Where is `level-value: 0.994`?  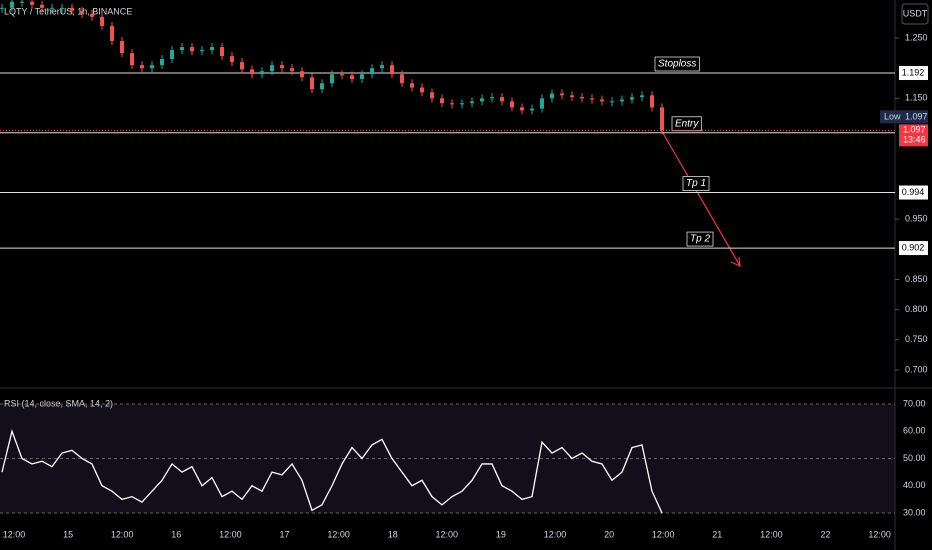
level-value: 0.994 is located at coordinates (913, 192).